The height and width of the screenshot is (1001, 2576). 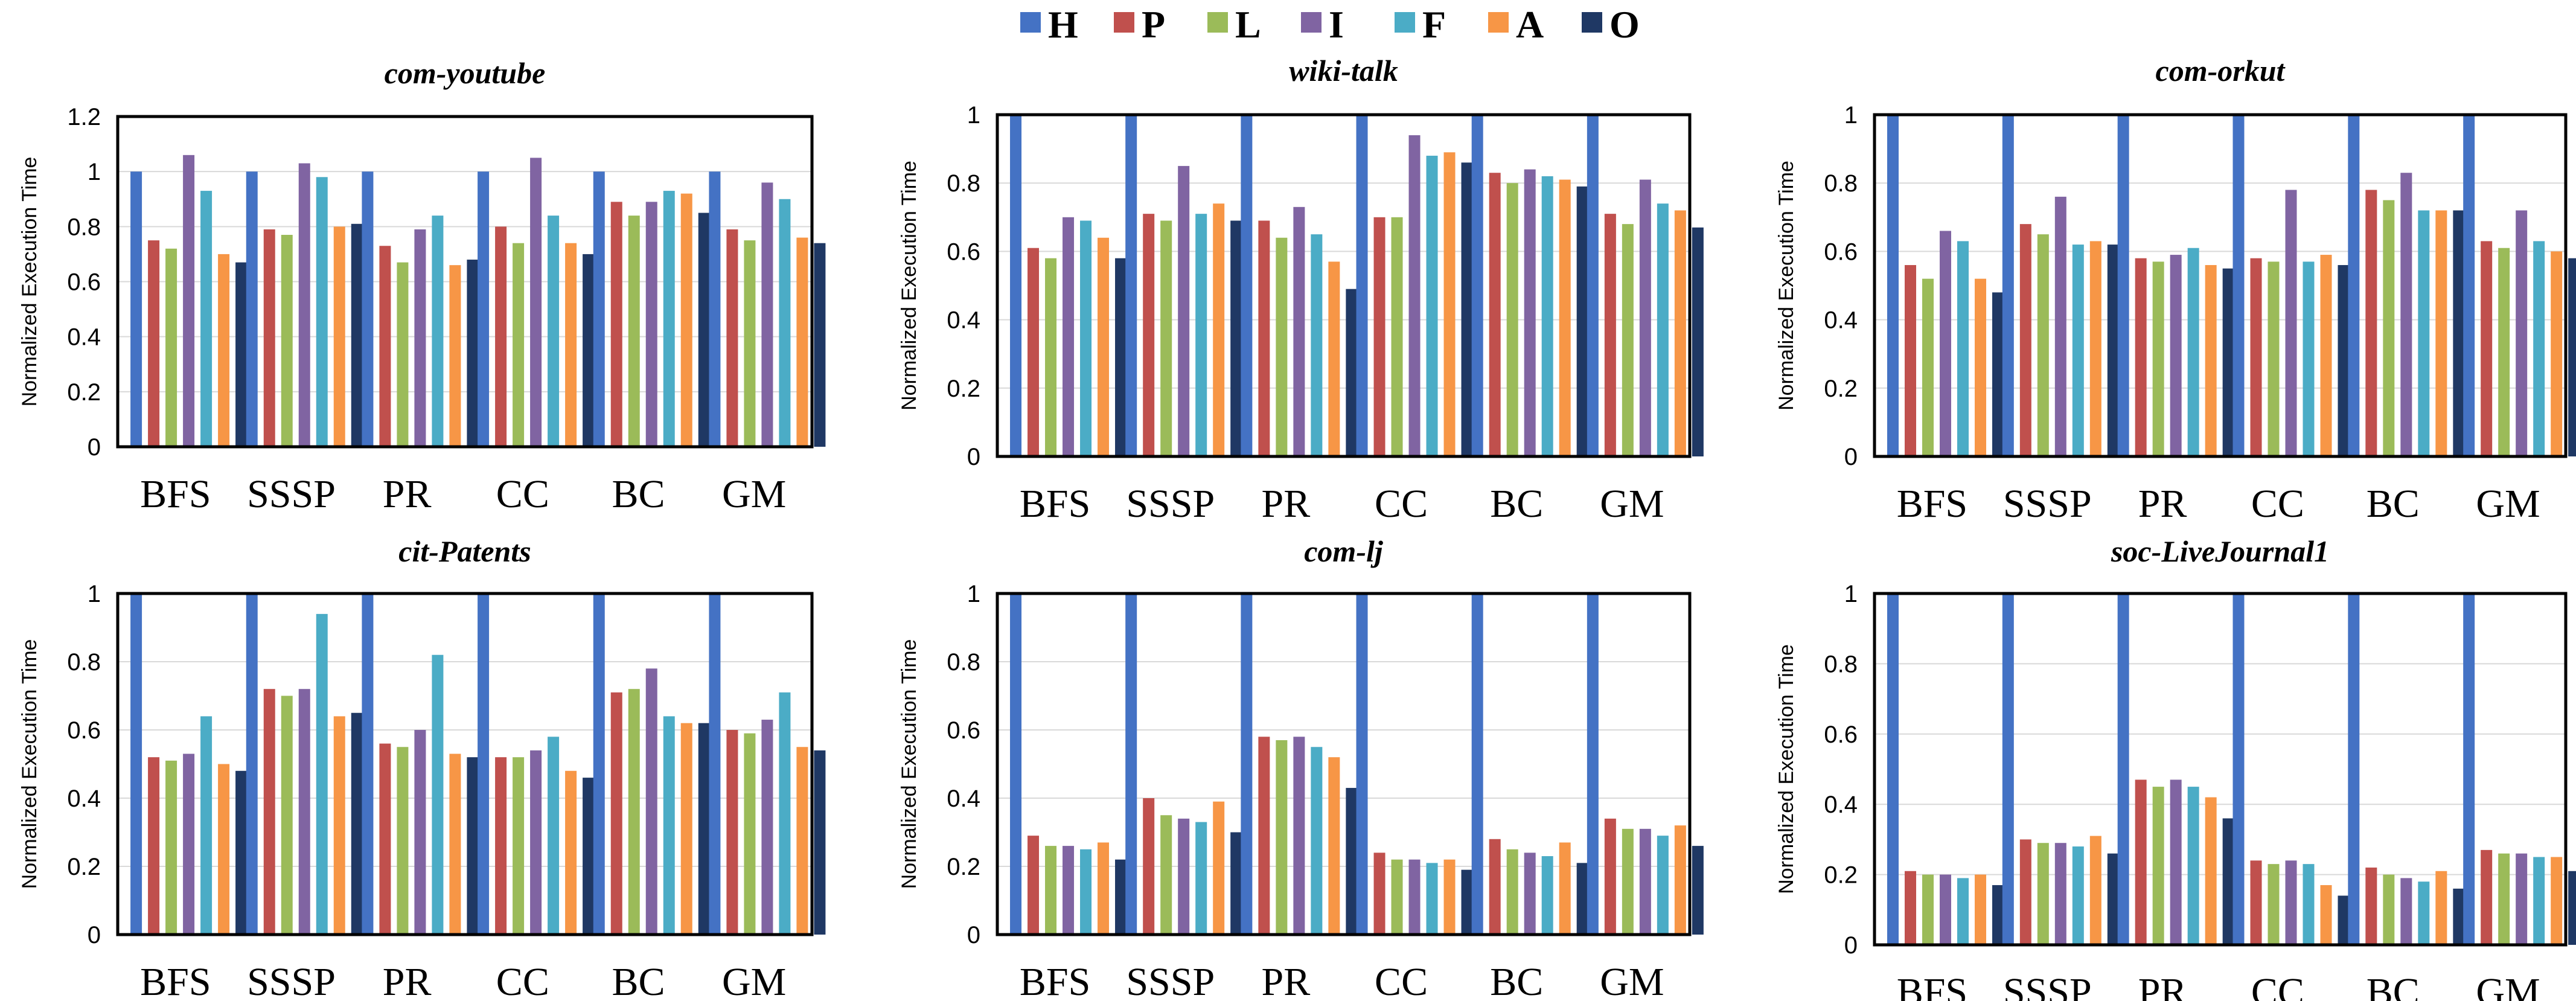 I want to click on bar-h-cc, so click(x=1362, y=285).